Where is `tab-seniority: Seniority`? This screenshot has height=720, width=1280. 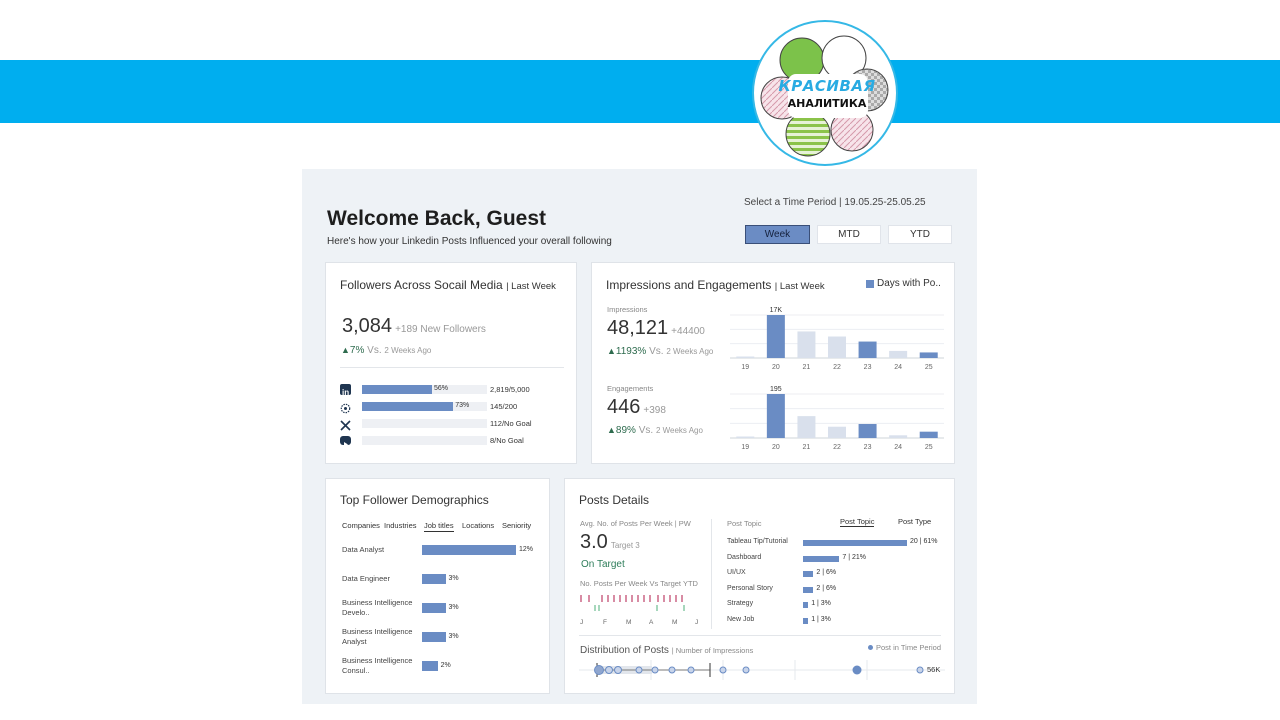
tab-seniority: Seniority is located at coordinates (517, 525).